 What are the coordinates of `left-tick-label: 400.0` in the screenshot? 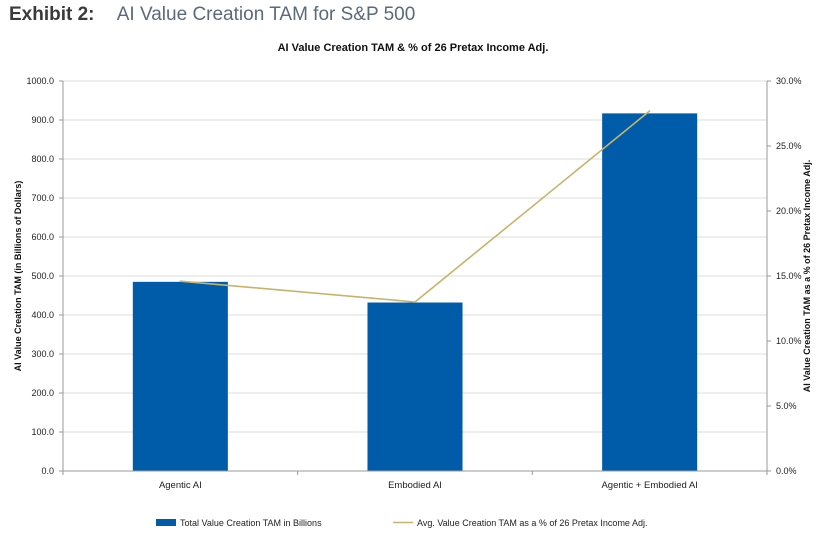 It's located at (42, 315).